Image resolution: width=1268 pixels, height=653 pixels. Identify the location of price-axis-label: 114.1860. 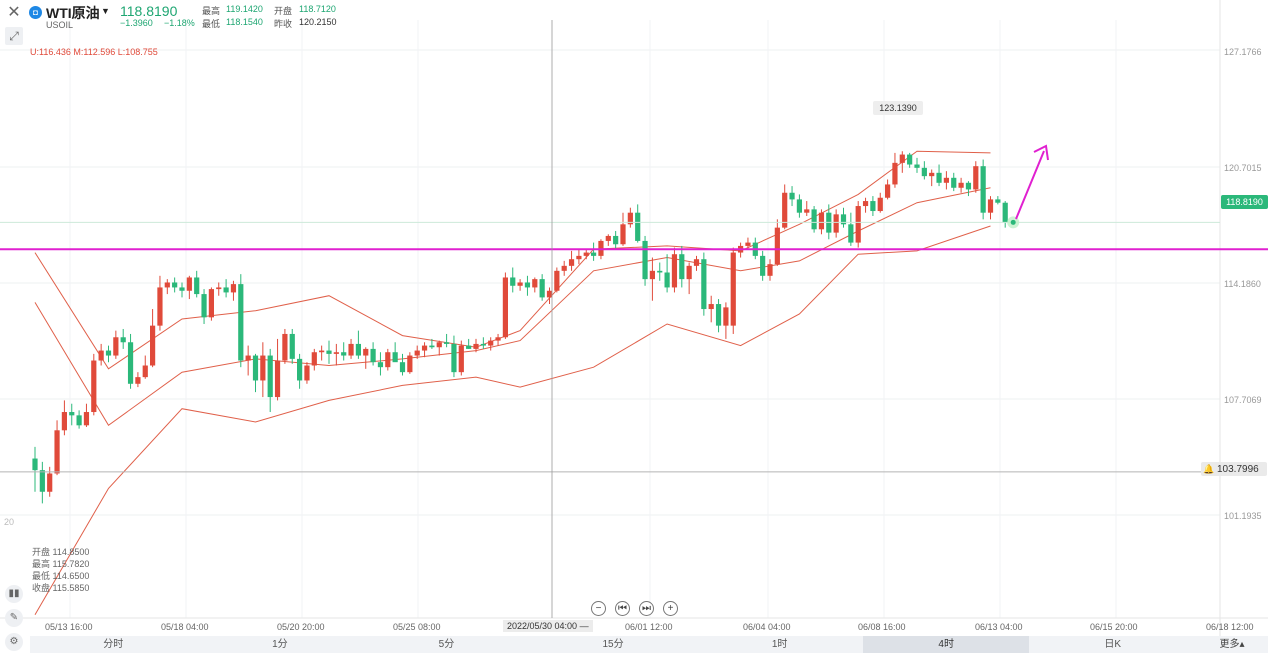
(1242, 284).